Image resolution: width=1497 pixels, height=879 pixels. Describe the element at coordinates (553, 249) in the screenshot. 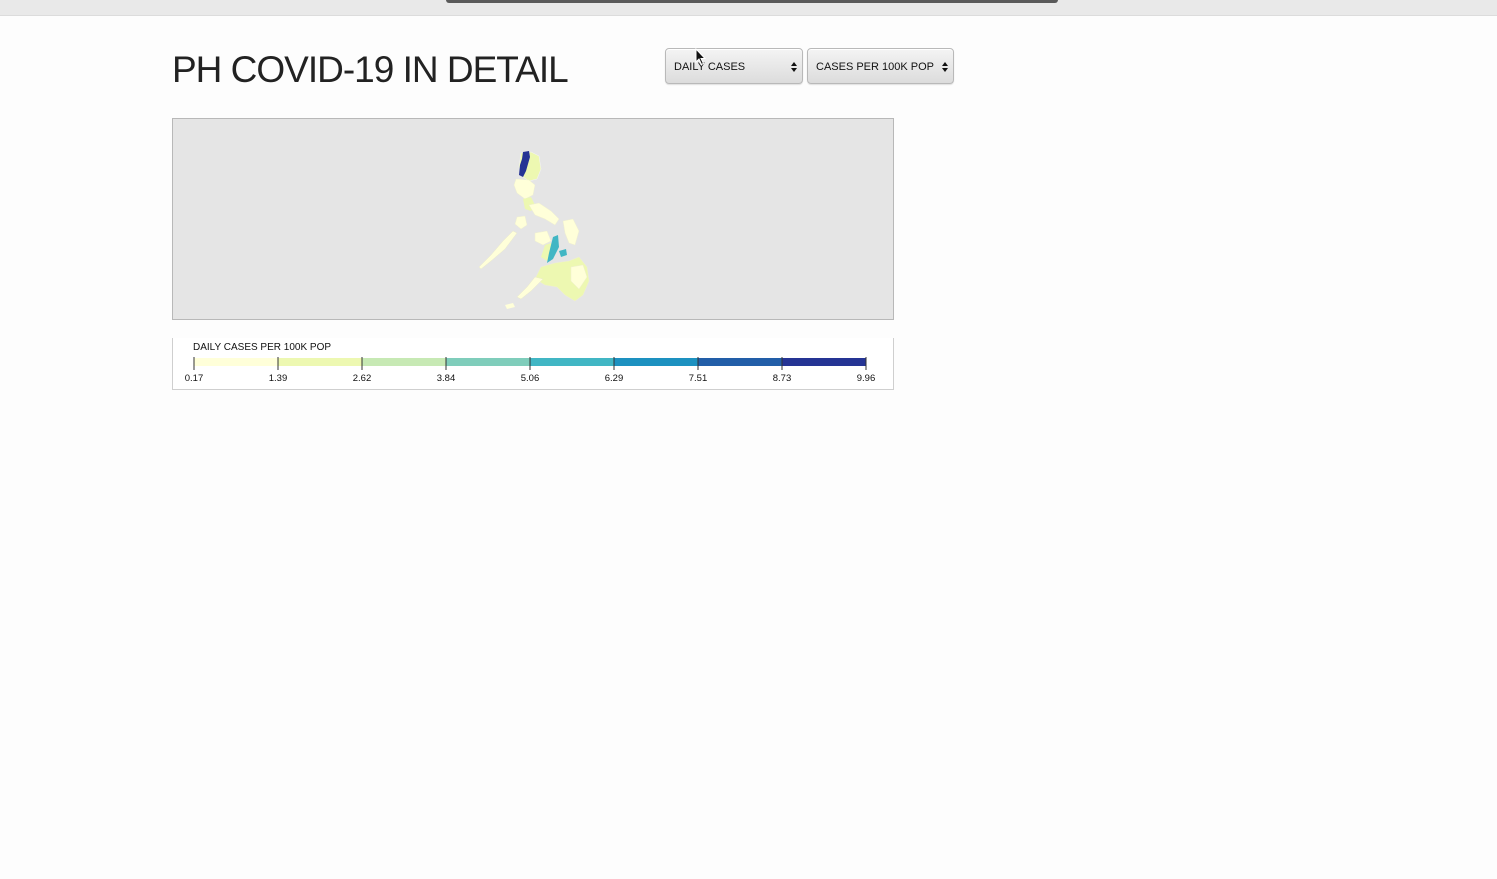

I see `region-cebu` at that location.